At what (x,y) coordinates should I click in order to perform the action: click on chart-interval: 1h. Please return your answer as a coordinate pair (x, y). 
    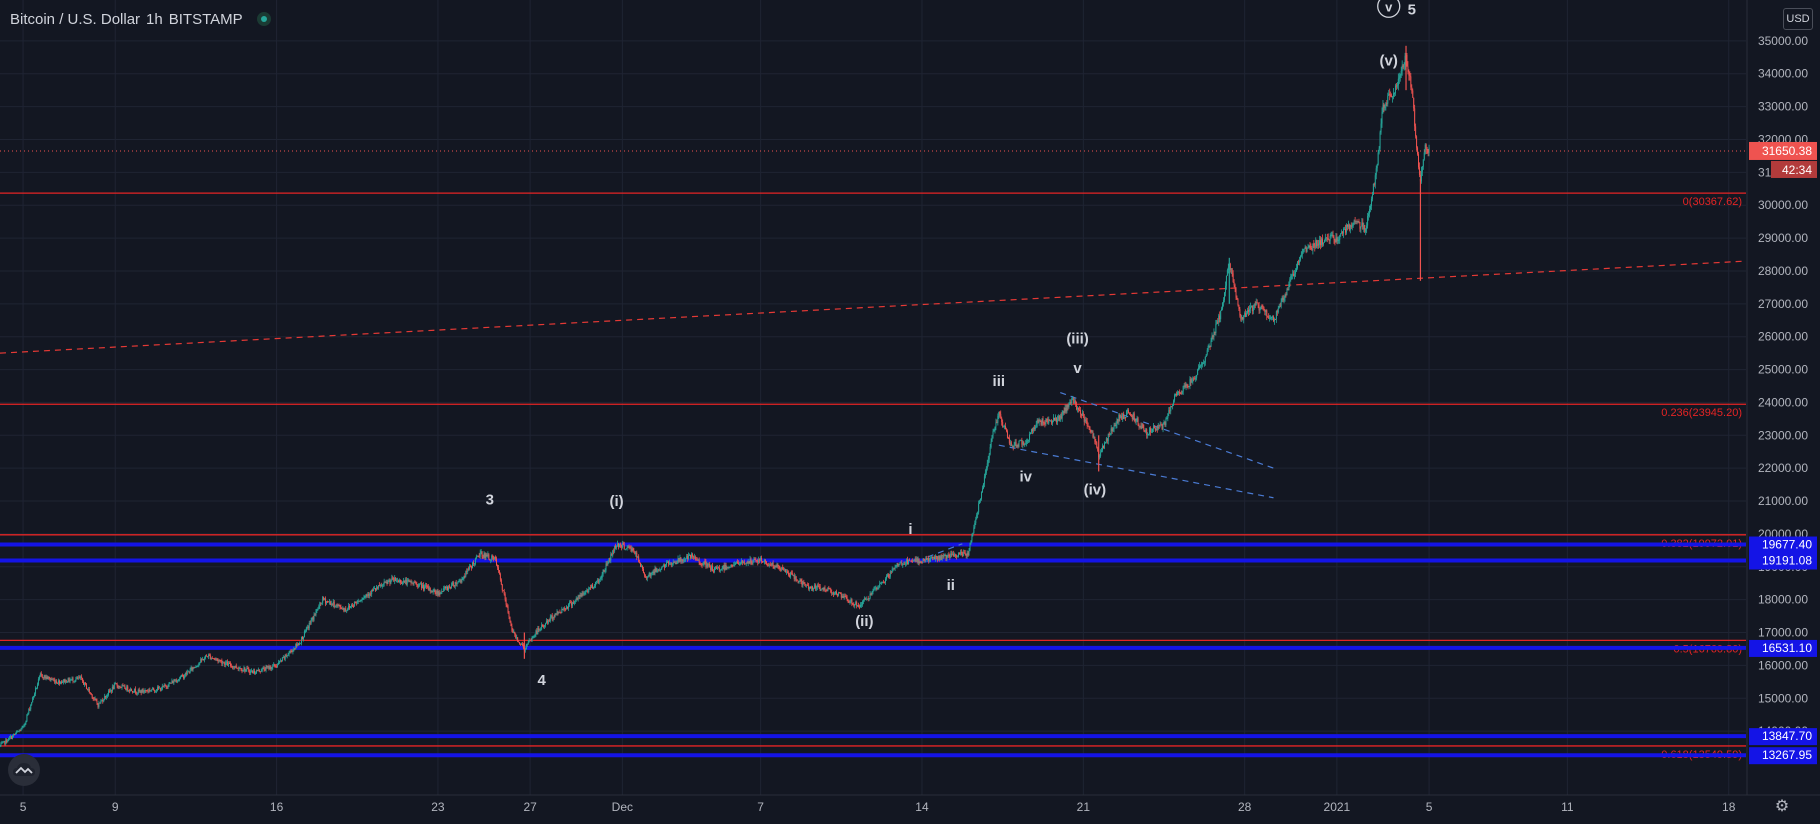
    Looking at the image, I should click on (154, 19).